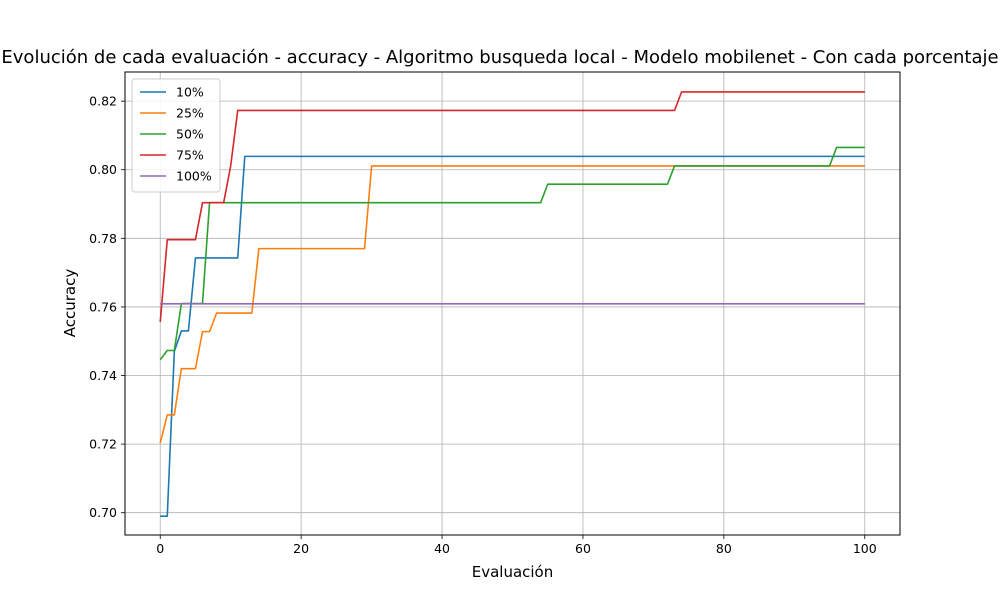 The width and height of the screenshot is (1000, 600). Describe the element at coordinates (103, 306) in the screenshot. I see `y-tick-label: 0.76` at that location.